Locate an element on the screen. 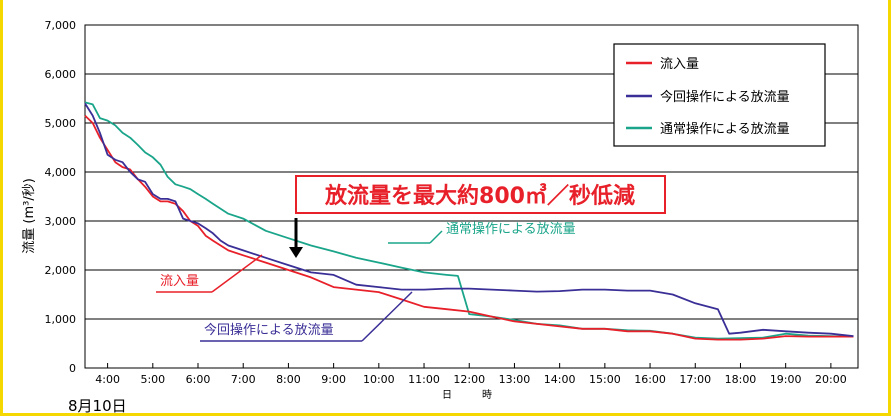 The height and width of the screenshot is (420, 891). x-tick-label: 17:00 is located at coordinates (695, 379).